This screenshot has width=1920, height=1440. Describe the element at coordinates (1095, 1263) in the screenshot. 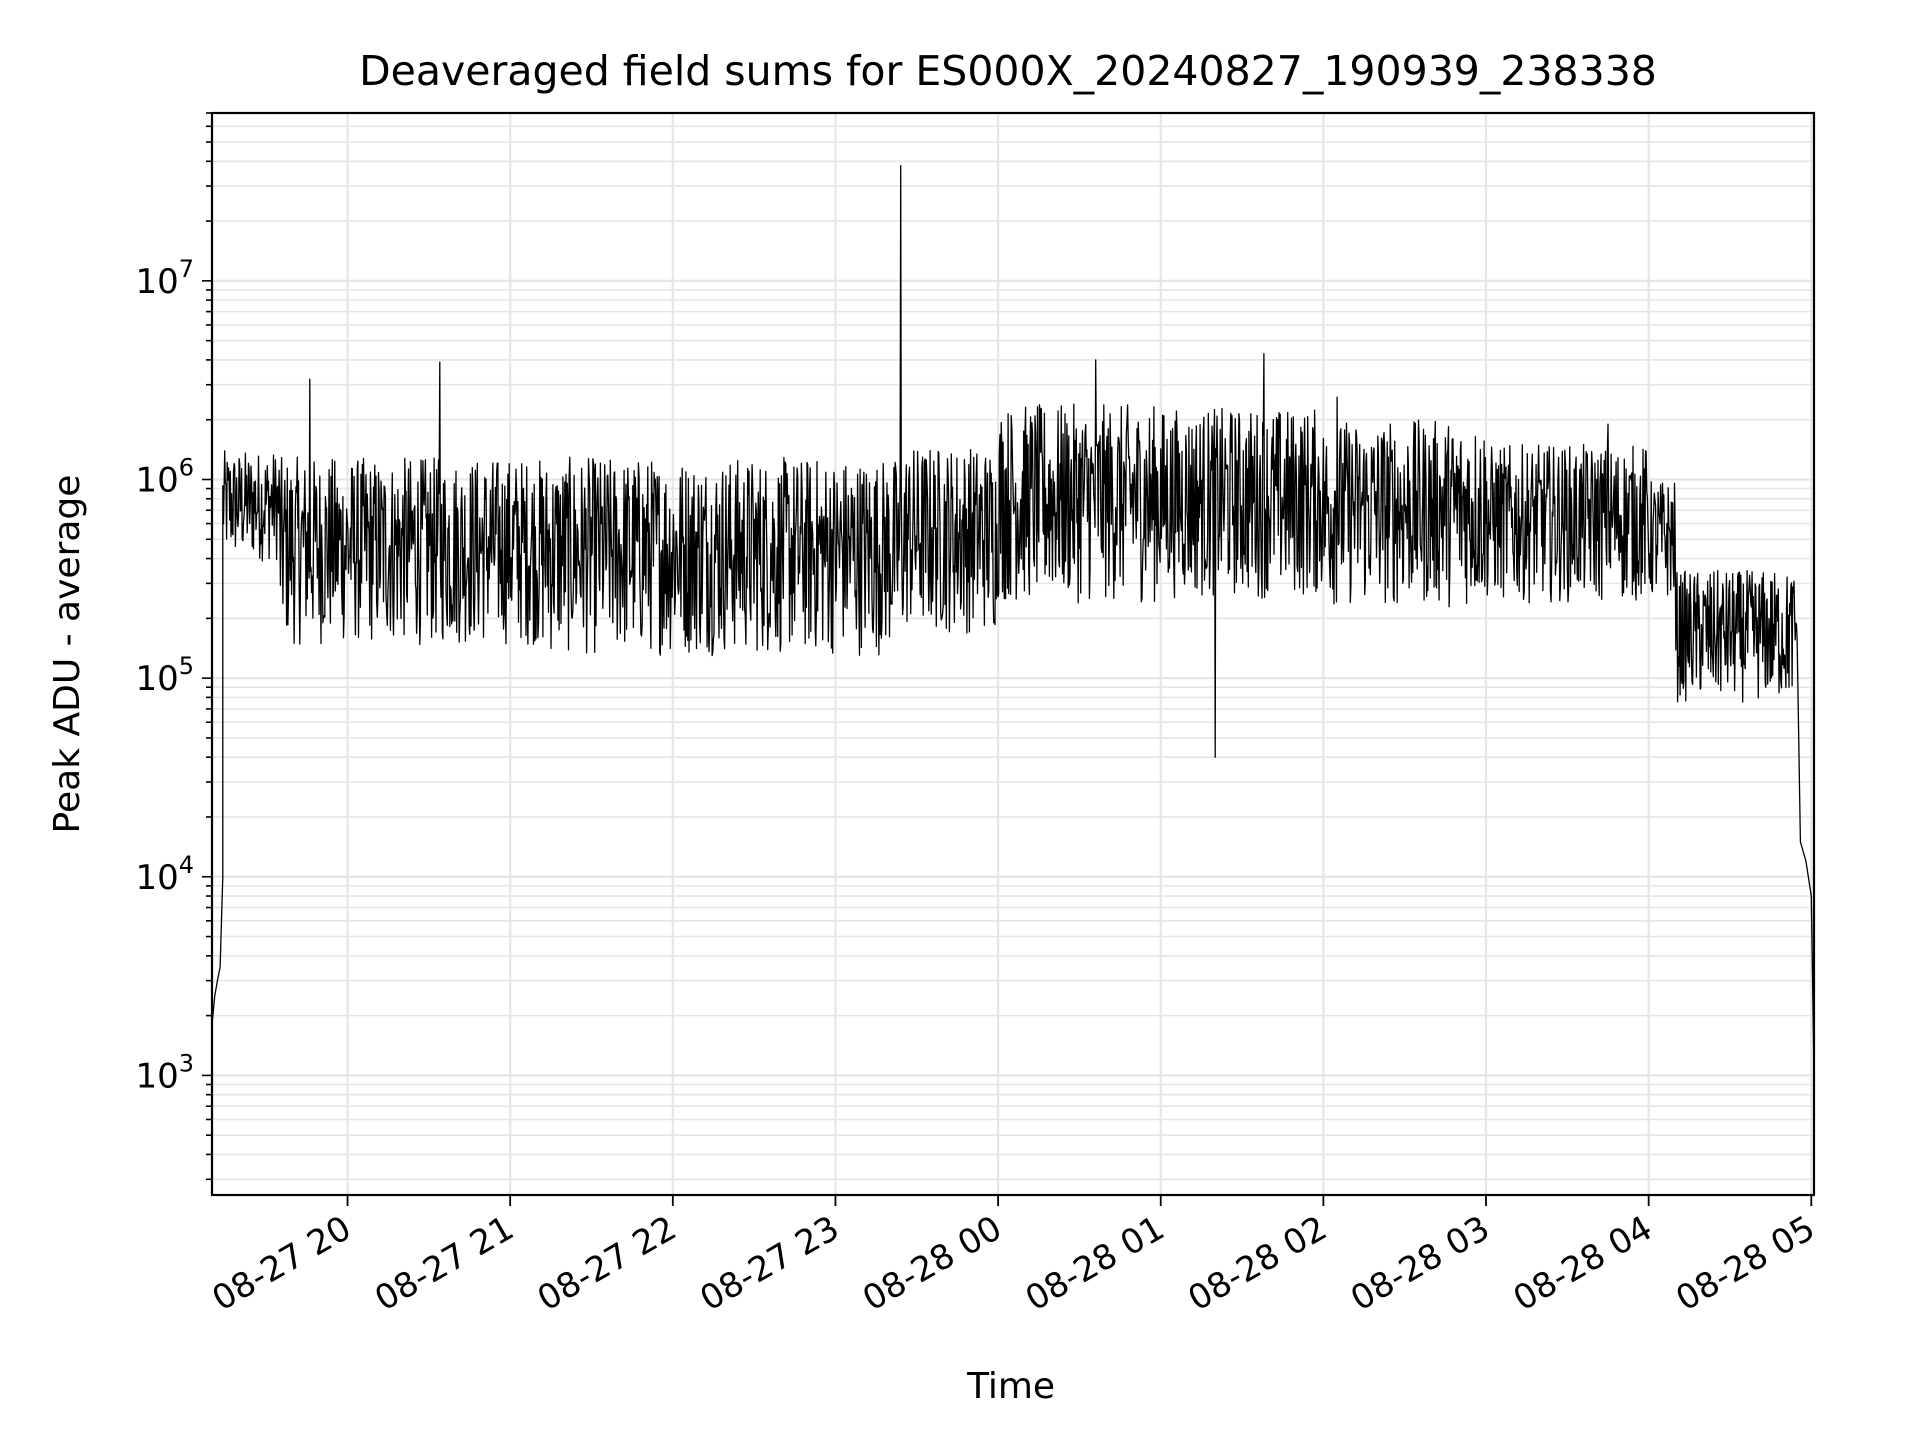

I see `x-tick-label: 08-28 01` at that location.